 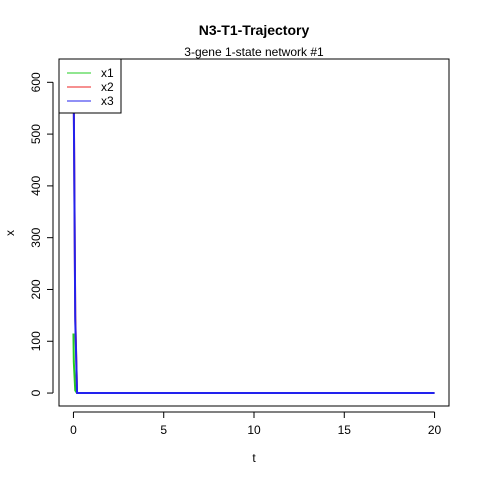 What do you see at coordinates (36, 289) in the screenshot?
I see `y-tick-label: 200` at bounding box center [36, 289].